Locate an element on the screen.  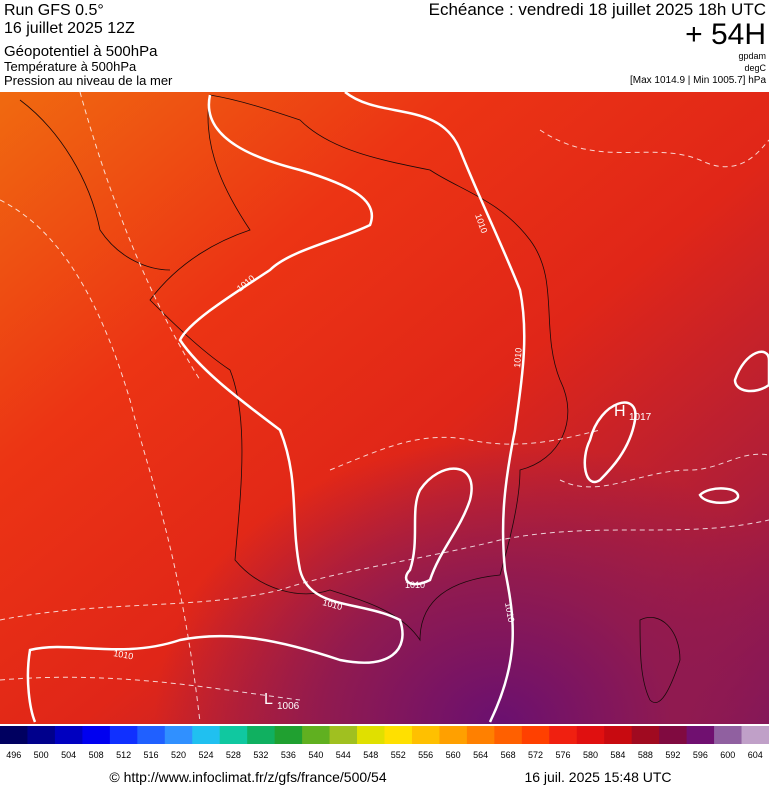
scale-label: 544 is located at coordinates (343, 755).